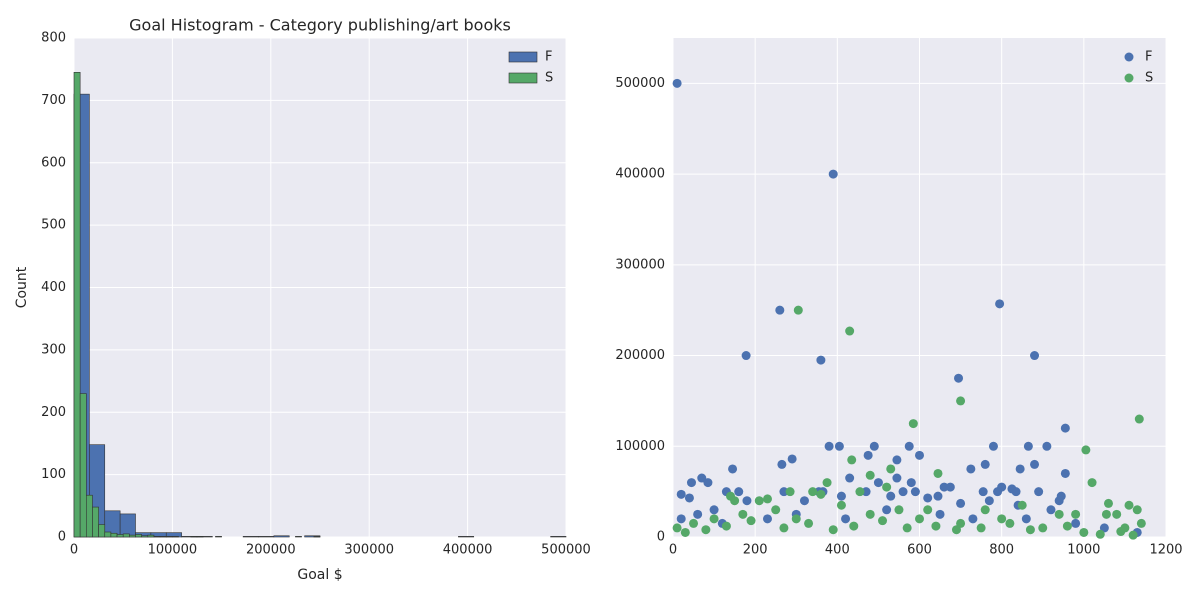 The width and height of the screenshot is (1200, 600). Describe the element at coordinates (53, 474) in the screenshot. I see `y-tick-label: 100` at that location.